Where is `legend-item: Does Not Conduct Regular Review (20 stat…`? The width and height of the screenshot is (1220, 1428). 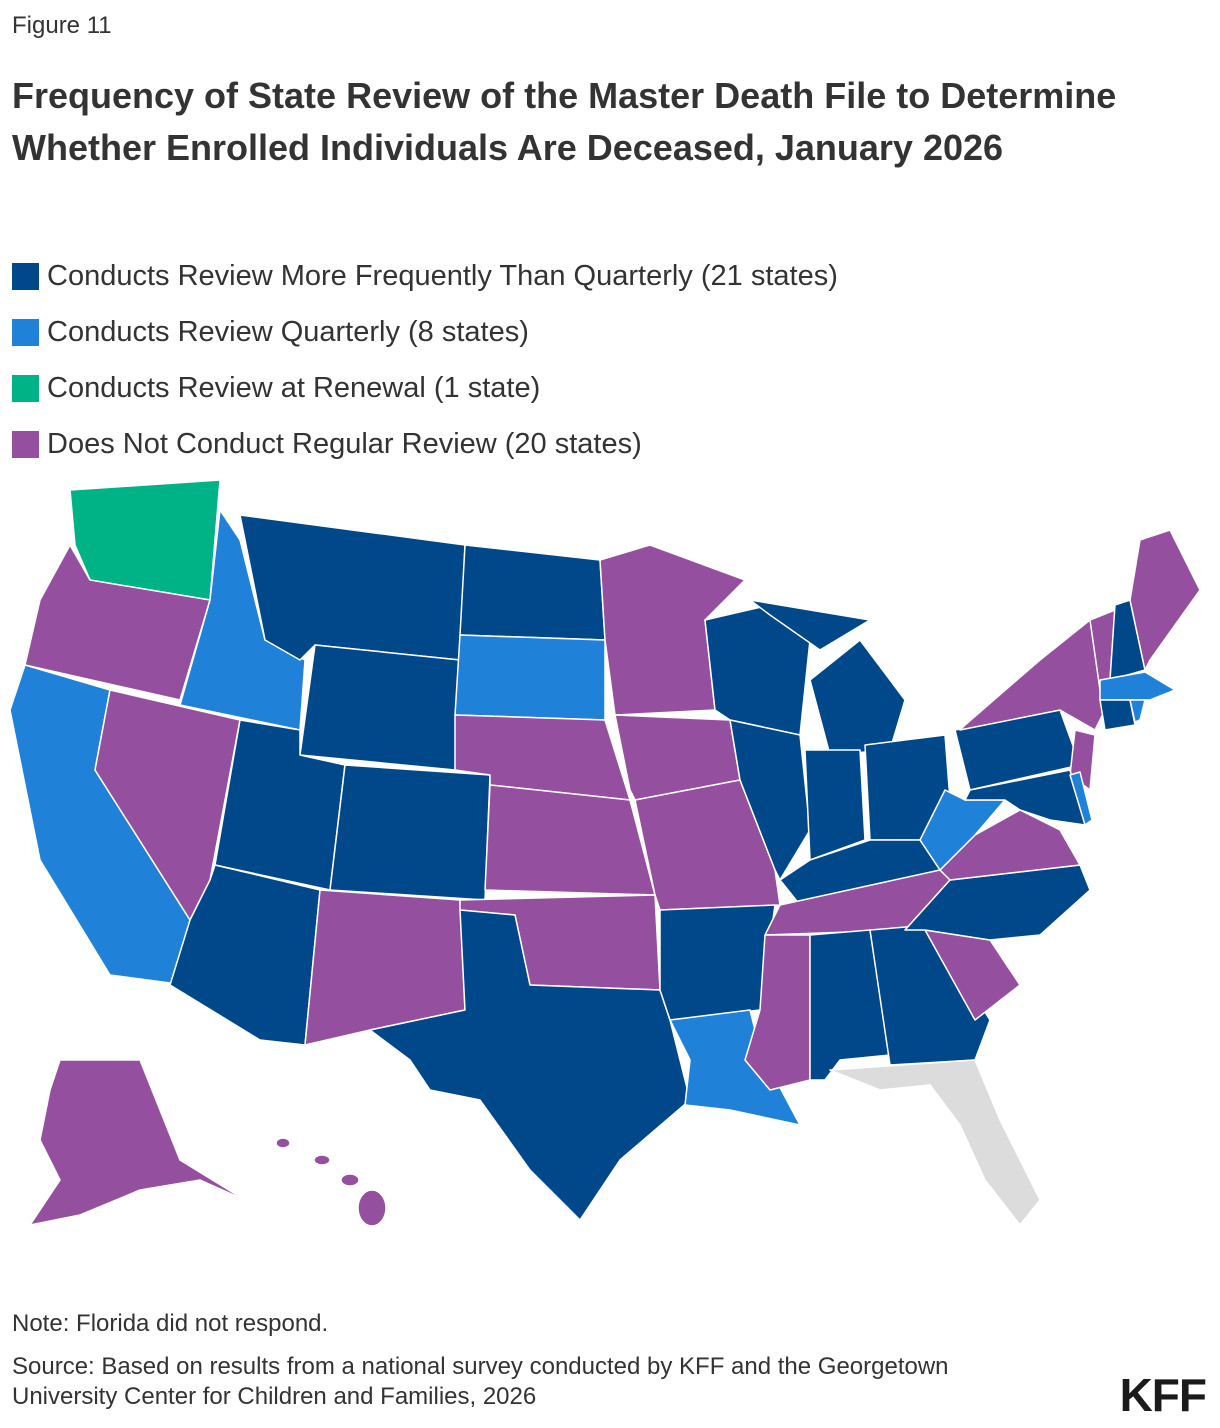
legend-item: Does Not Conduct Regular Review (20 stat… is located at coordinates (425, 444).